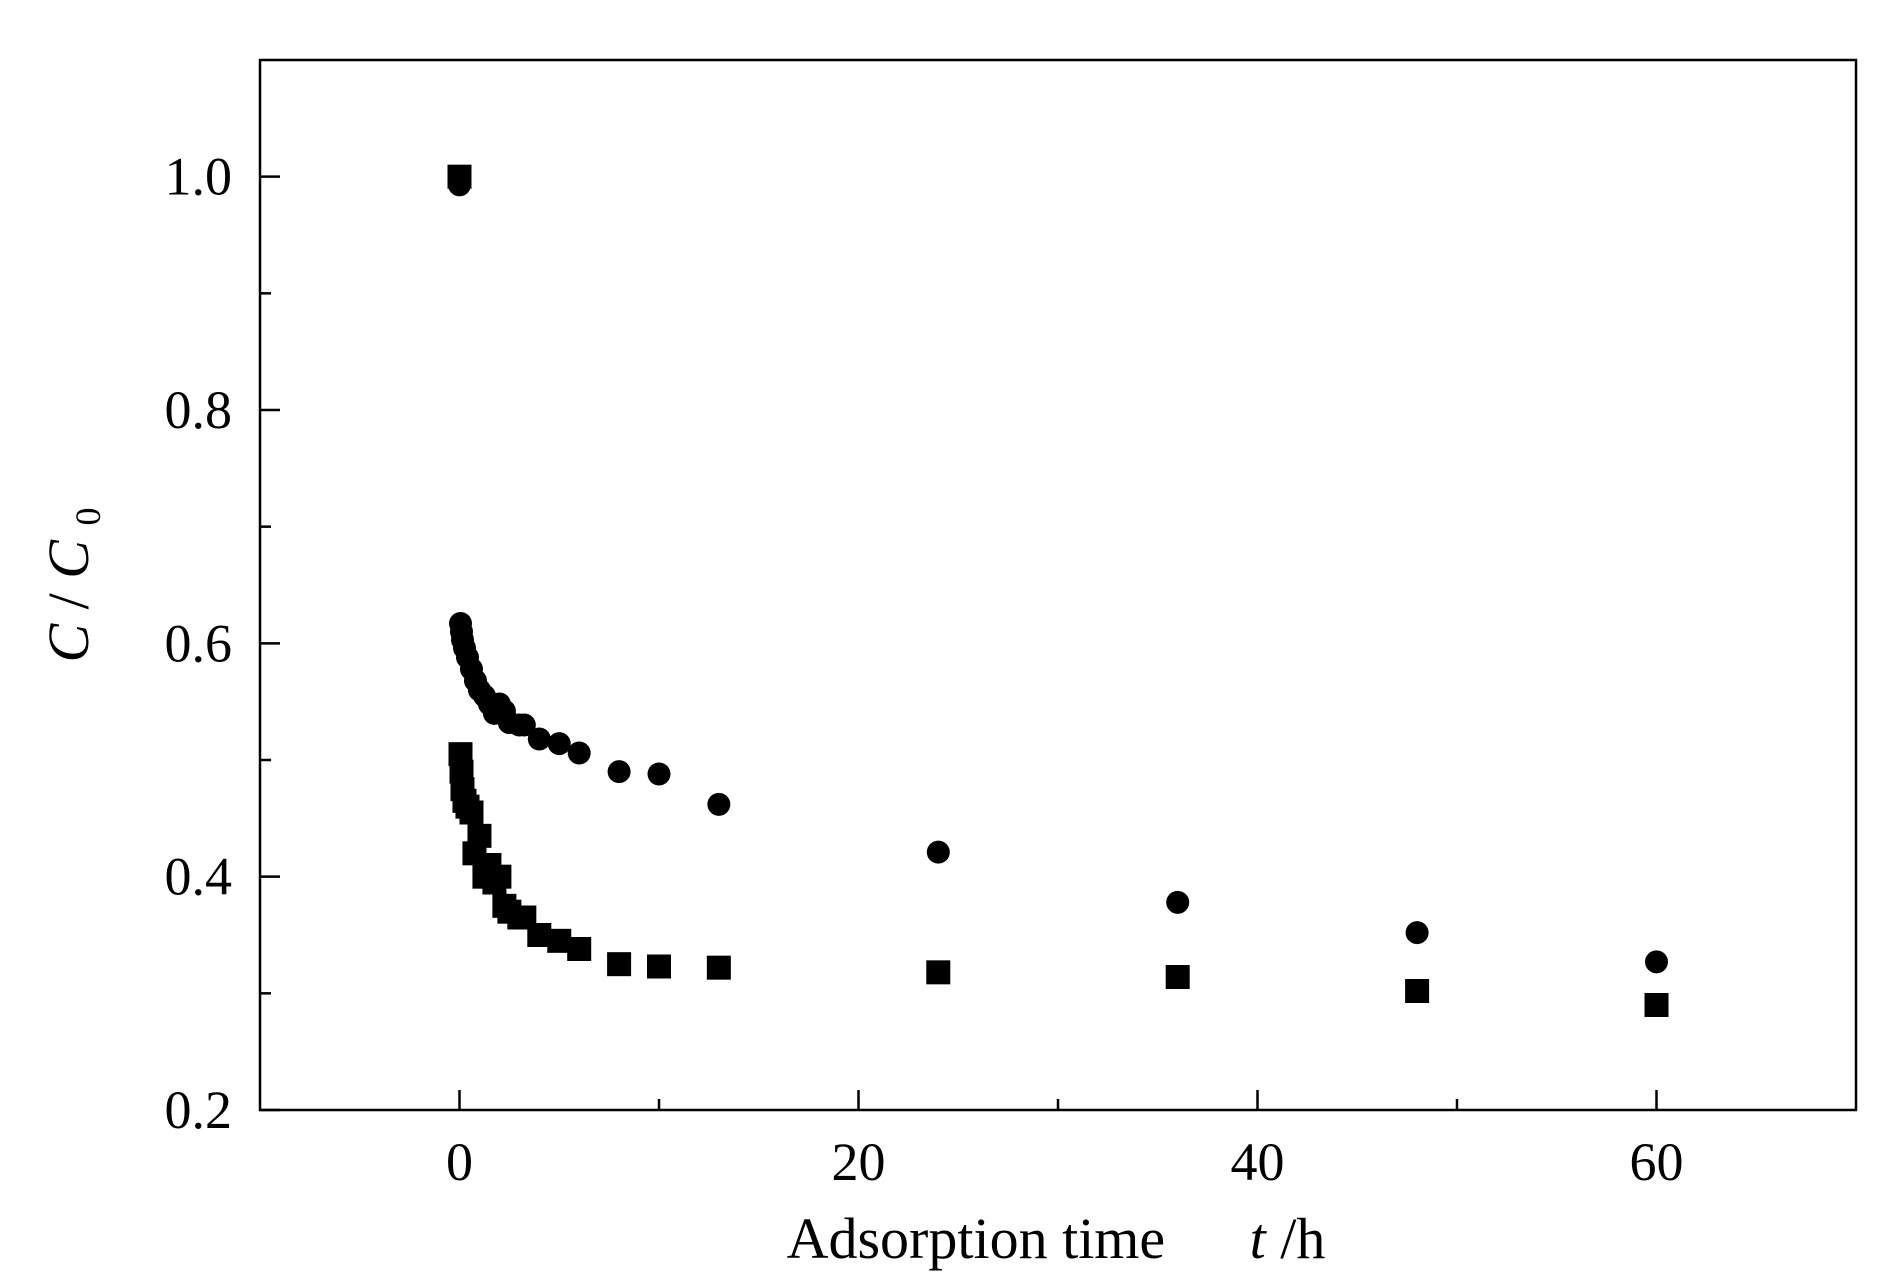 The height and width of the screenshot is (1276, 1890). What do you see at coordinates (859, 1162) in the screenshot?
I see `x-tick-label: 20` at bounding box center [859, 1162].